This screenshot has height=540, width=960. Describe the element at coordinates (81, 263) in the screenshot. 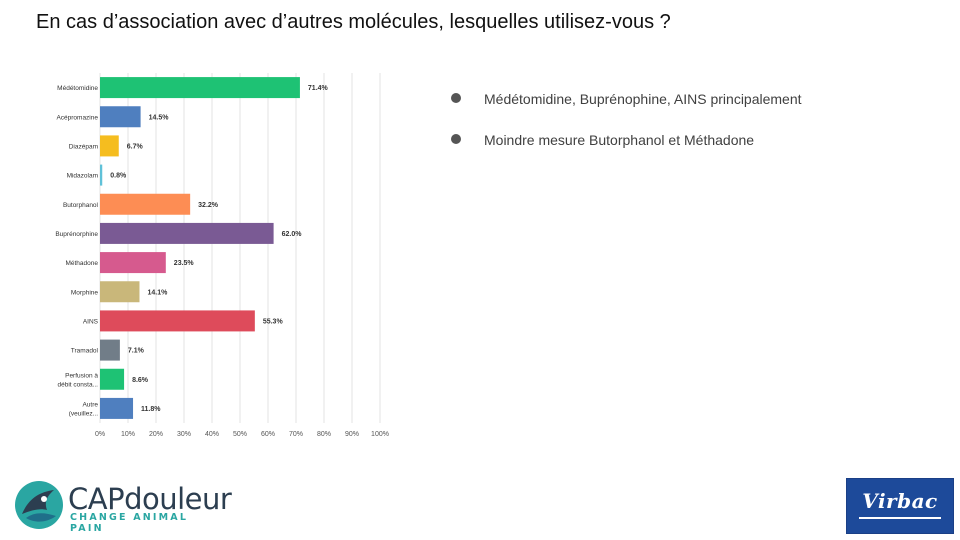

I see `category-label: Méthadone` at that location.